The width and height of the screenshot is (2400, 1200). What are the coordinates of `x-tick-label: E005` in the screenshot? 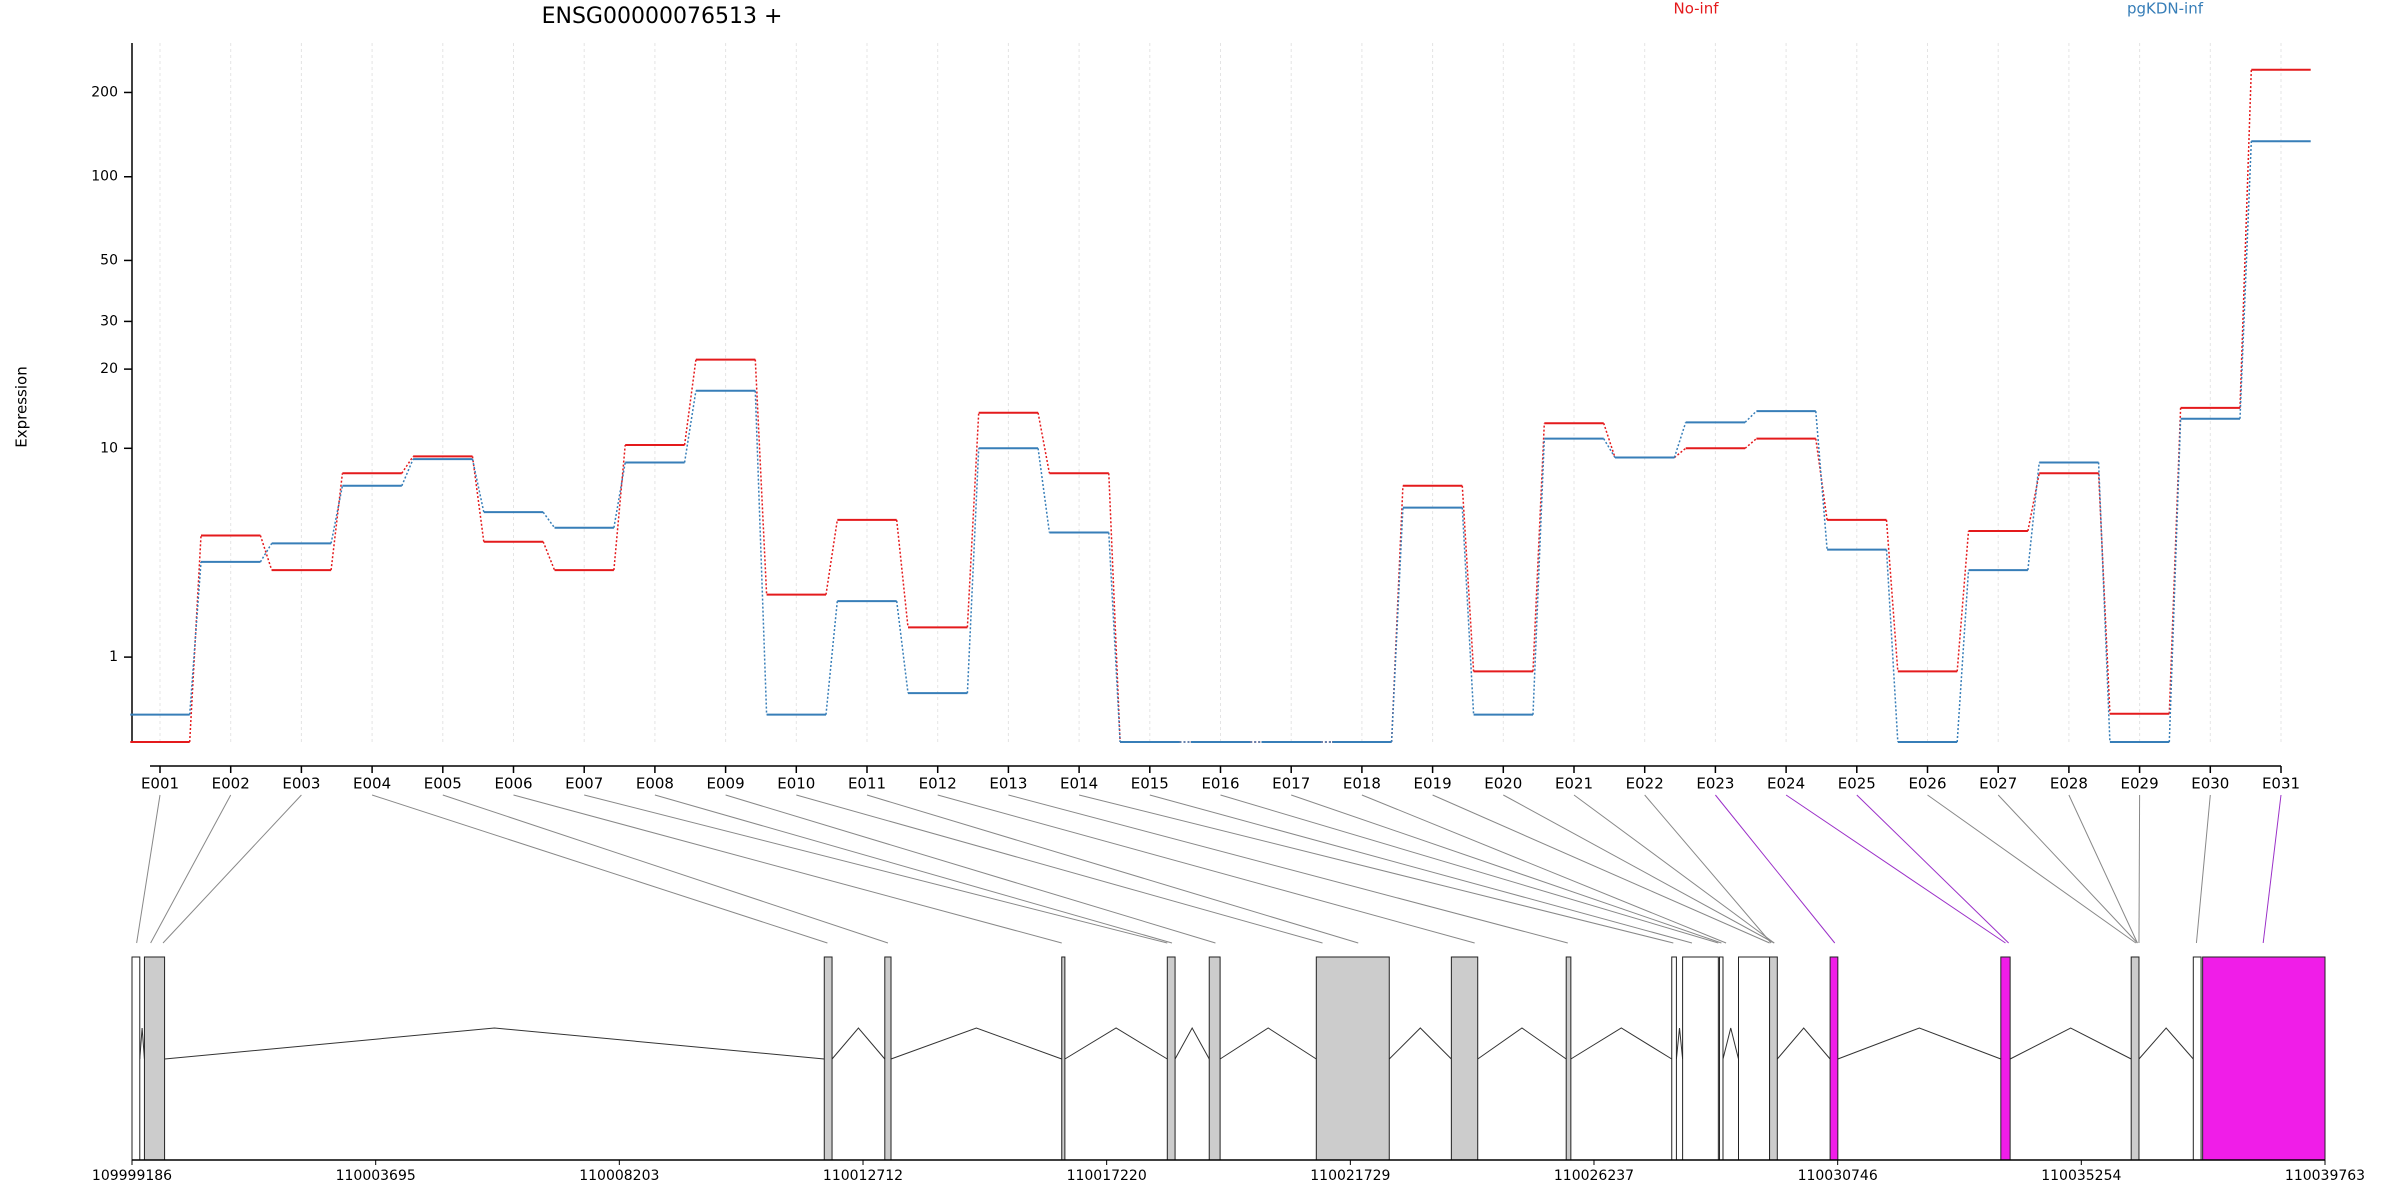 It's located at (443, 784).